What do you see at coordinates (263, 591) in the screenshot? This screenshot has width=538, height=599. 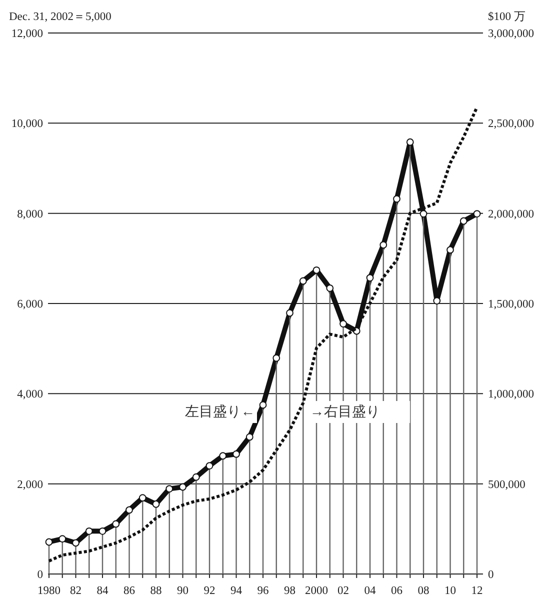 I see `x-tick-label: 96` at bounding box center [263, 591].